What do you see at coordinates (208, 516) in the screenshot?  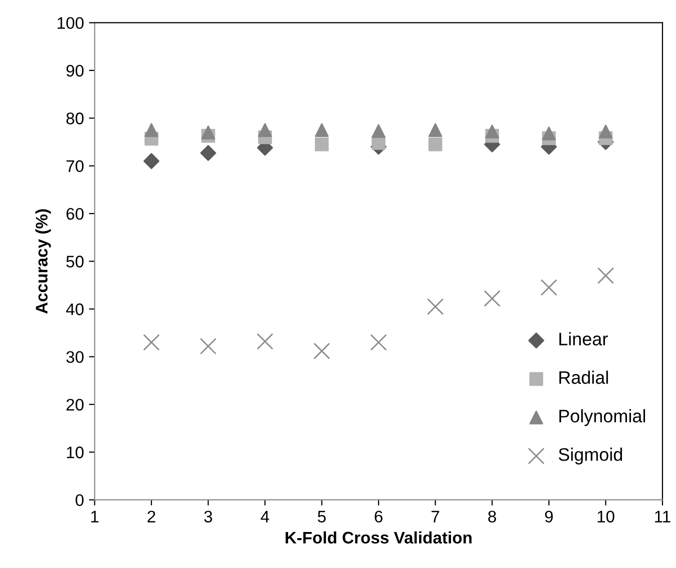 I see `x-tick-label: 3` at bounding box center [208, 516].